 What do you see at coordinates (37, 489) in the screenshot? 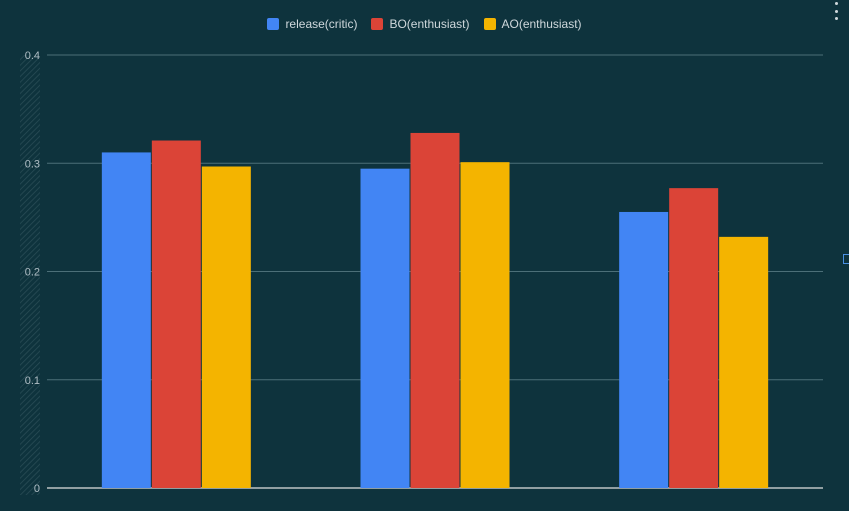
I see `y-tick-label: 0` at bounding box center [37, 489].